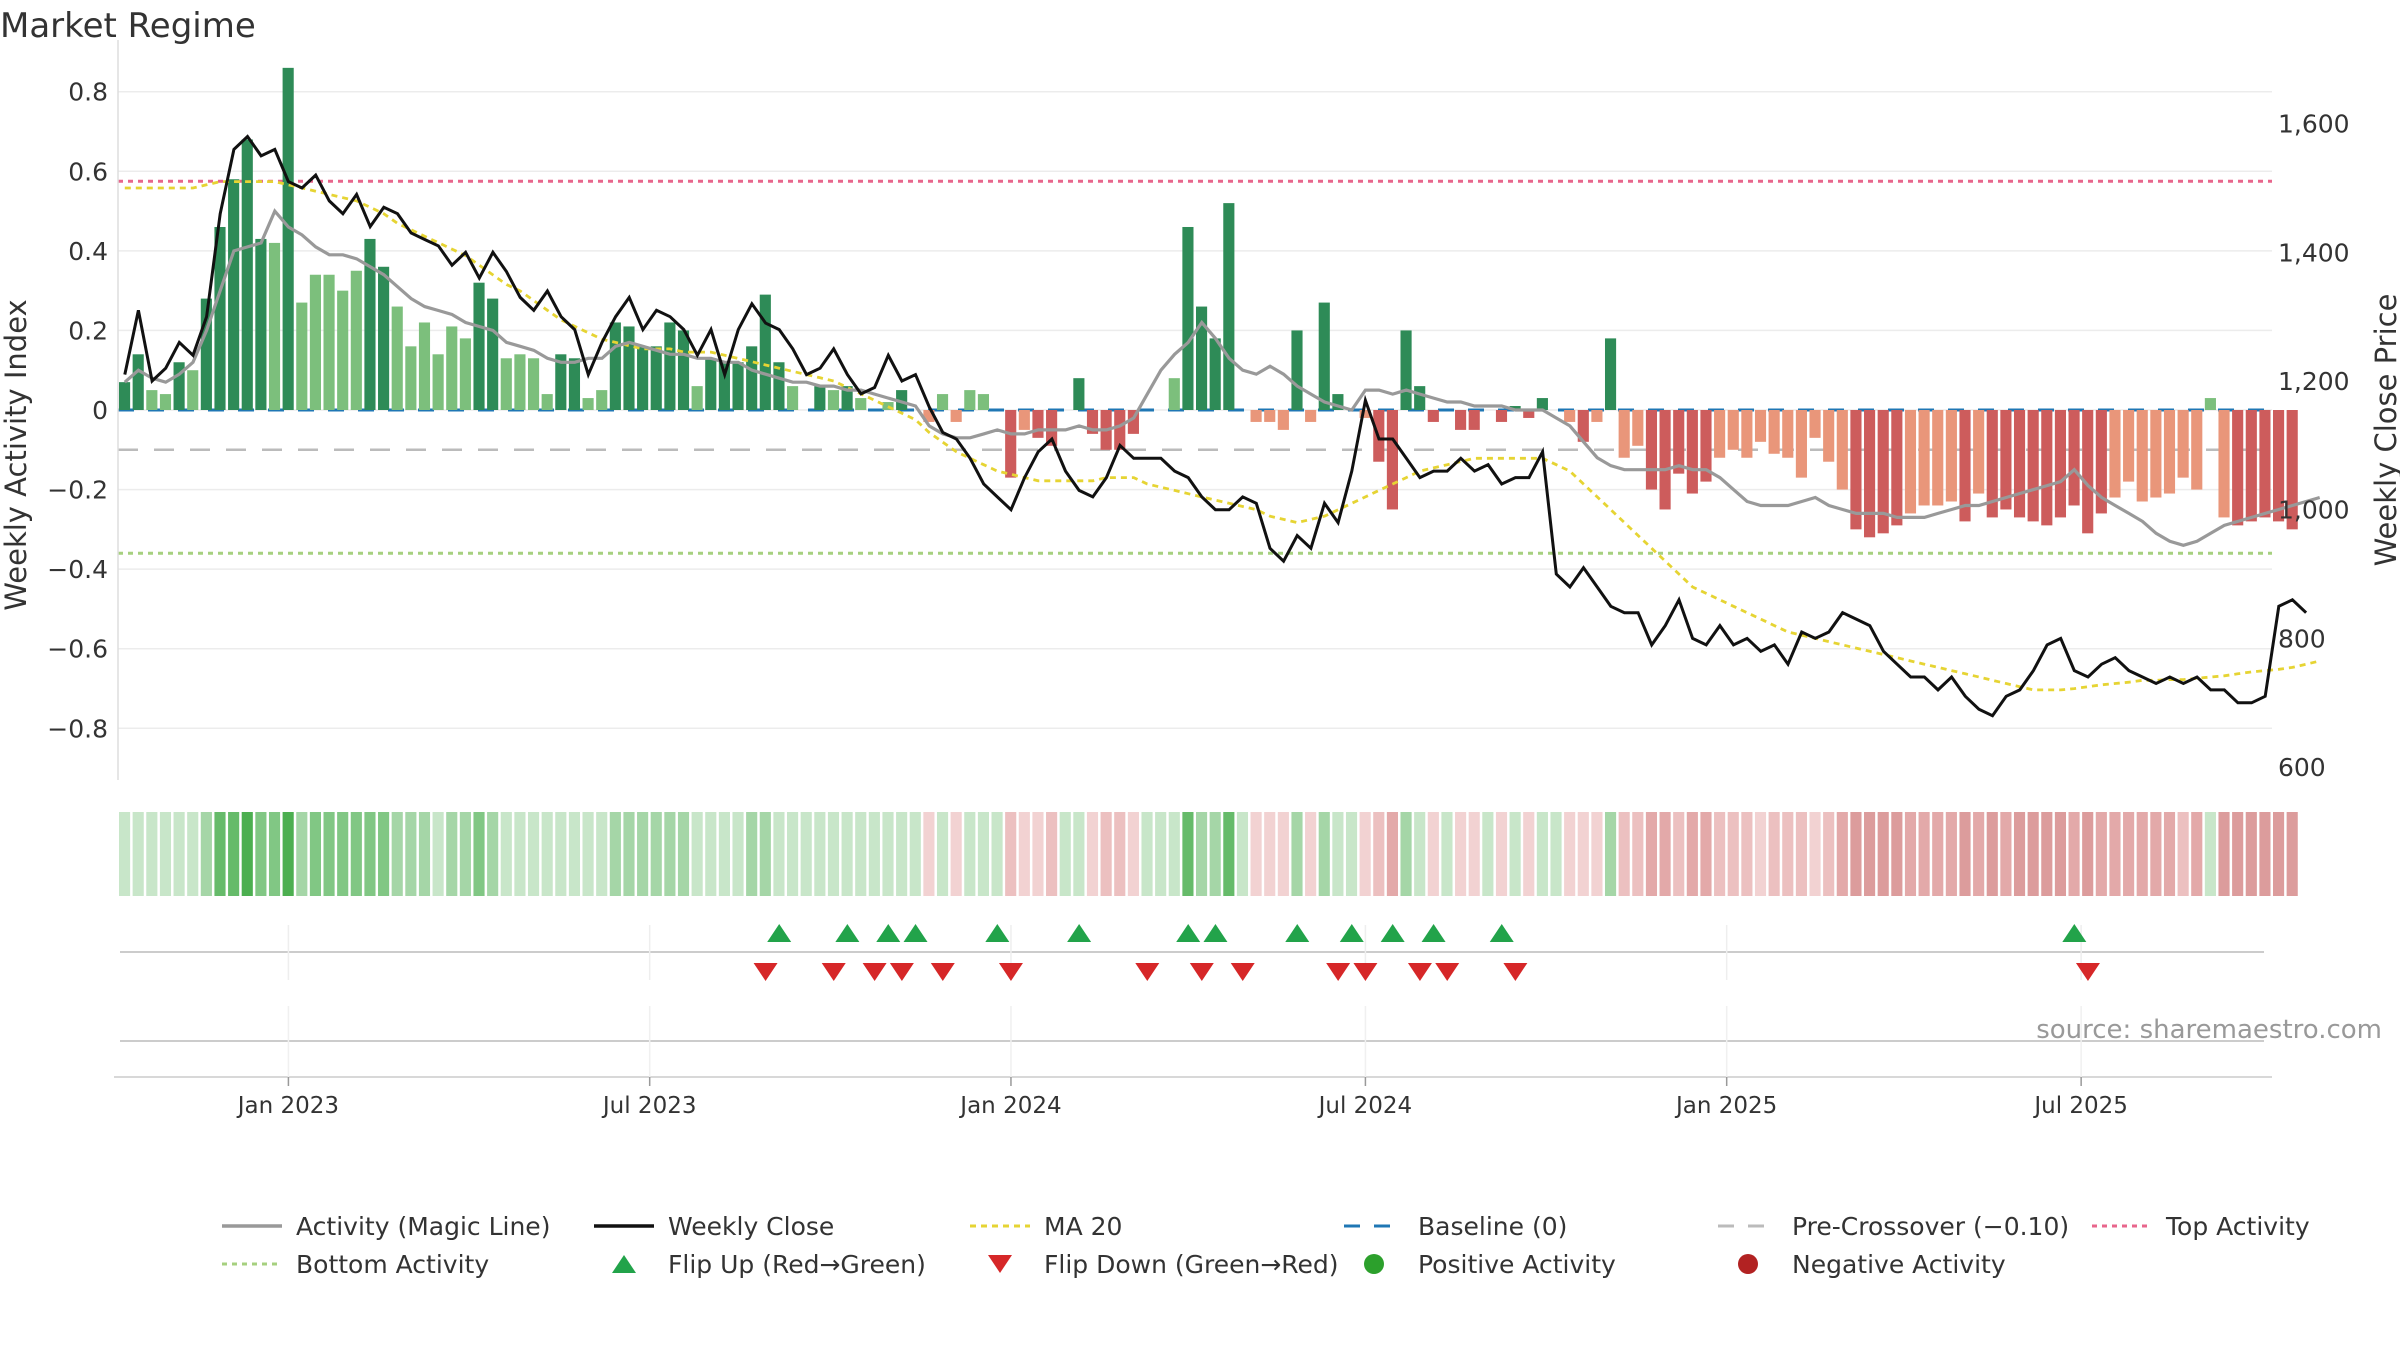 This screenshot has width=2400, height=1350. I want to click on regime-strip, so click(1208, 854).